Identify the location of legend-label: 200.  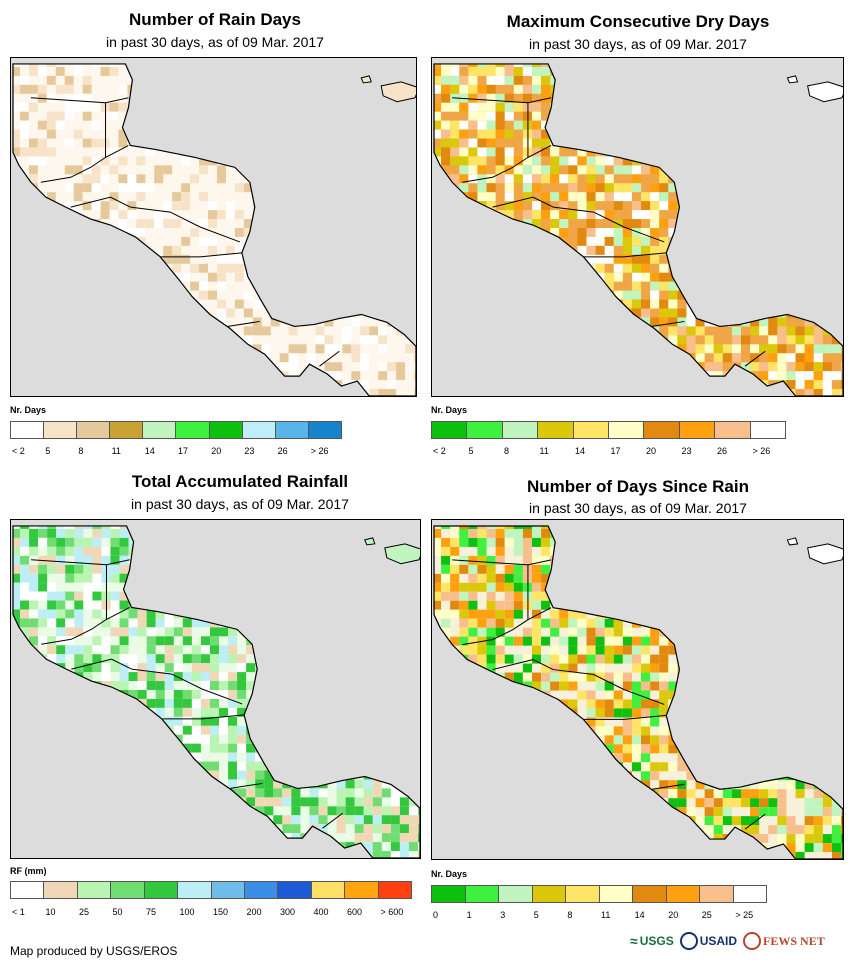
(254, 912).